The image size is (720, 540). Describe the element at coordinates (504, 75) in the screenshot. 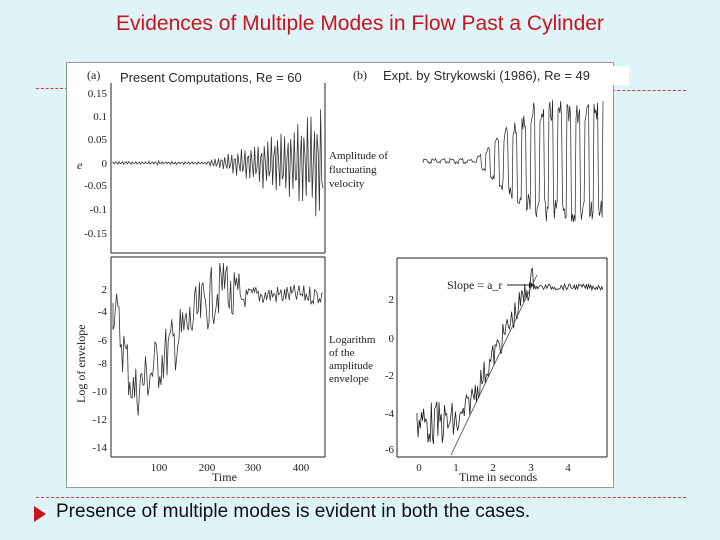

I see `panel-b-caption: Expt. by Strykowski (1986), Re = 49` at that location.